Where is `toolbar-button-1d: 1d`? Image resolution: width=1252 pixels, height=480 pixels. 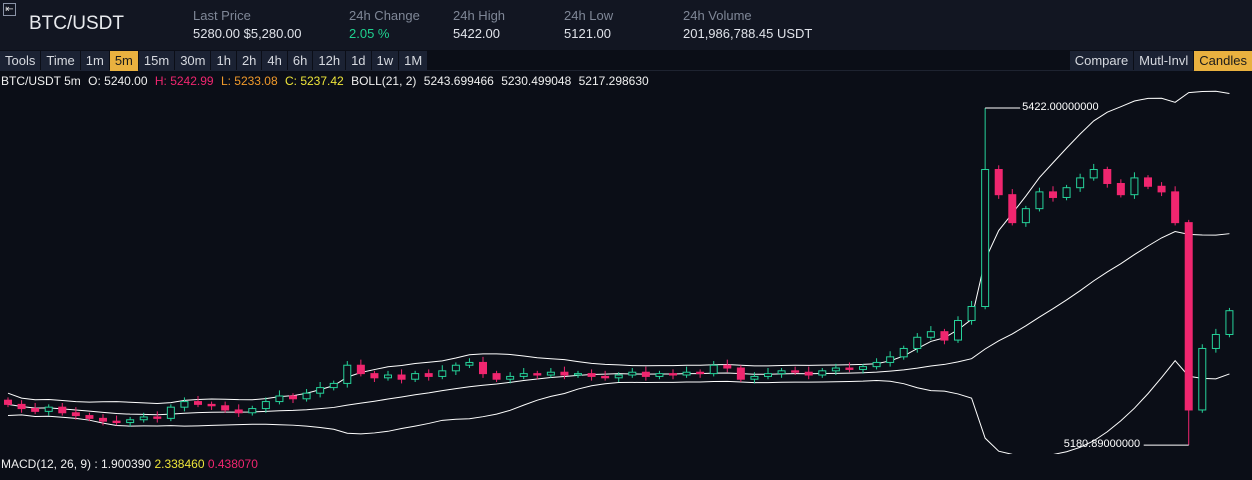 toolbar-button-1d: 1d is located at coordinates (358, 61).